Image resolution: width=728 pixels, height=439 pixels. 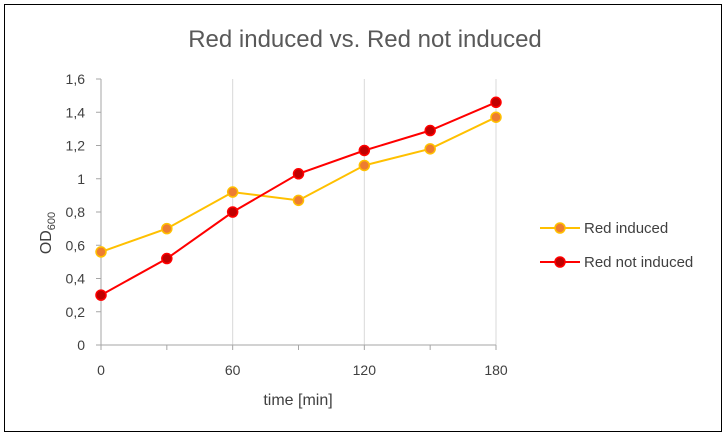 I want to click on y-tick-label: 1,2, so click(x=76, y=146).